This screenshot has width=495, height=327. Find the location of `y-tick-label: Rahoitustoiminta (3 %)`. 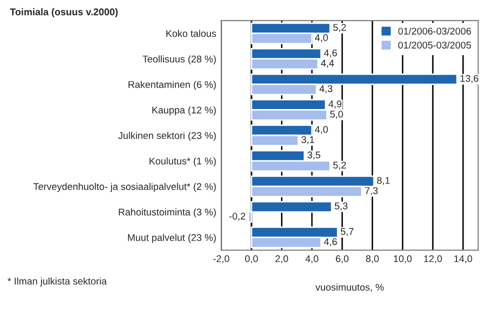

y-tick-label: Rahoitustoiminta (3 %) is located at coordinates (167, 213).